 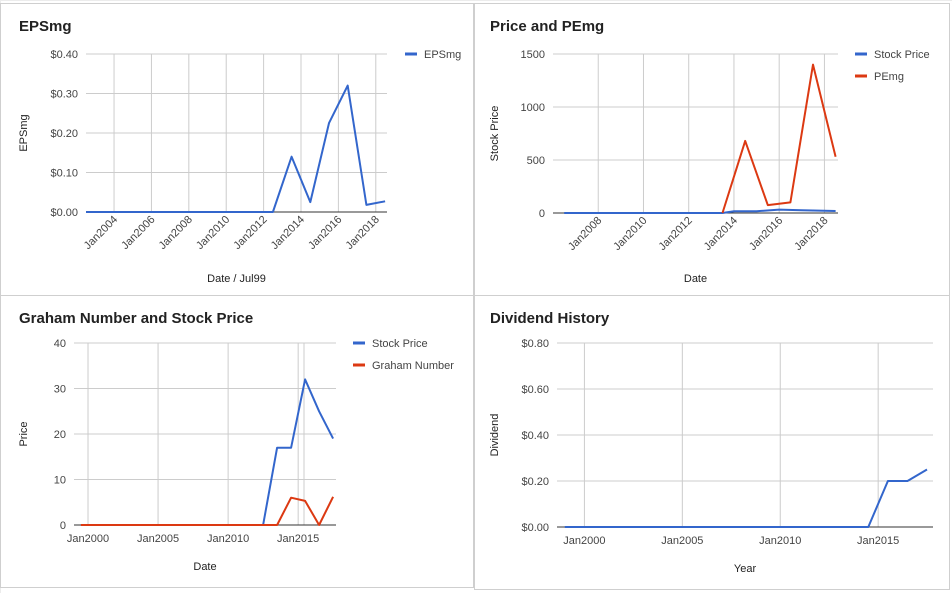 What do you see at coordinates (533, 55) in the screenshot?
I see `y-tick-label: 1500` at bounding box center [533, 55].